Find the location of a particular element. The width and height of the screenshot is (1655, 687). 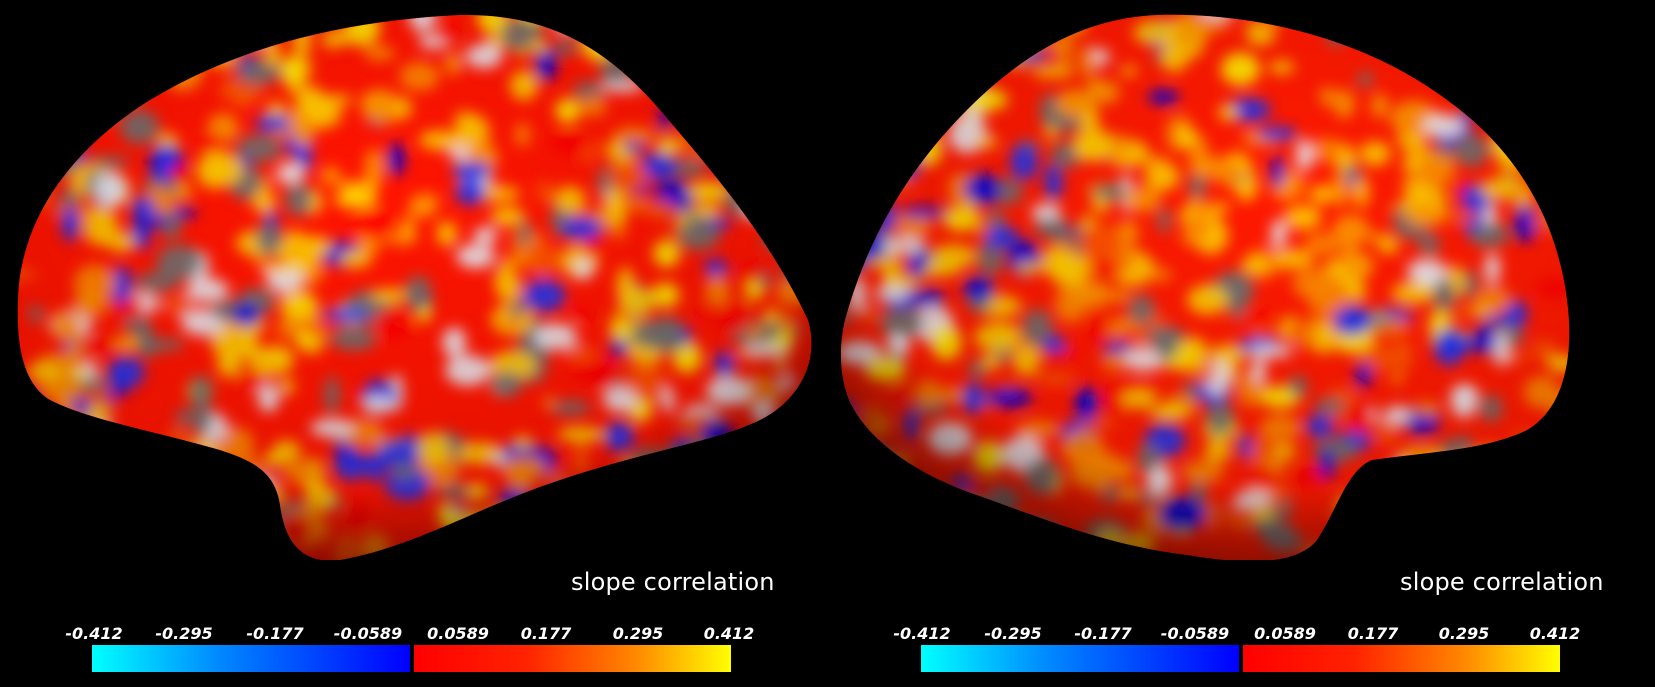

tick-label: -0.0589 is located at coordinates (368, 633).